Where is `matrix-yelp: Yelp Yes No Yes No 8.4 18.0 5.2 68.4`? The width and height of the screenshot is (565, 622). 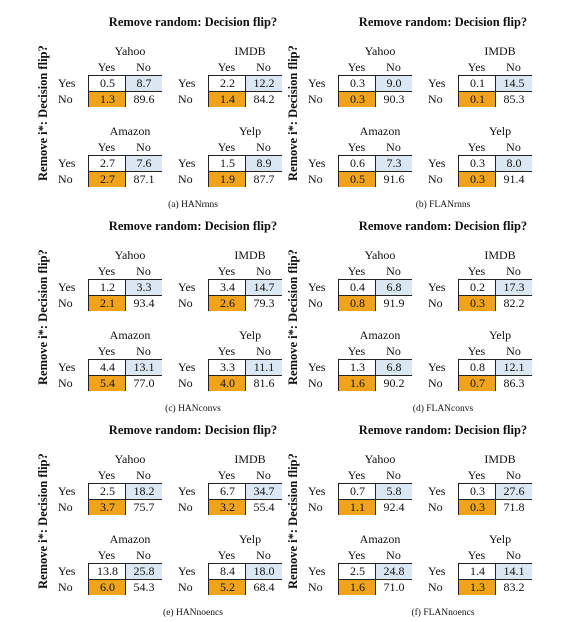
matrix-yelp: Yelp Yes No Yes No 8.4 18.0 5.2 68.4 is located at coordinates (243, 567).